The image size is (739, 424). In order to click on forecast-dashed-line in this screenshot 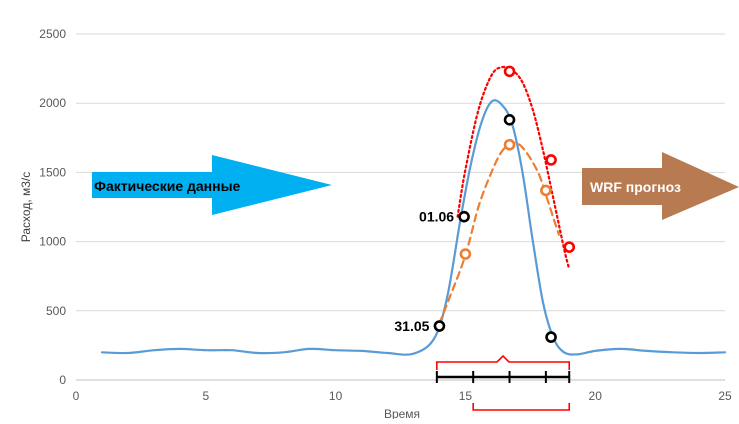, I will do `click(499, 233)`.